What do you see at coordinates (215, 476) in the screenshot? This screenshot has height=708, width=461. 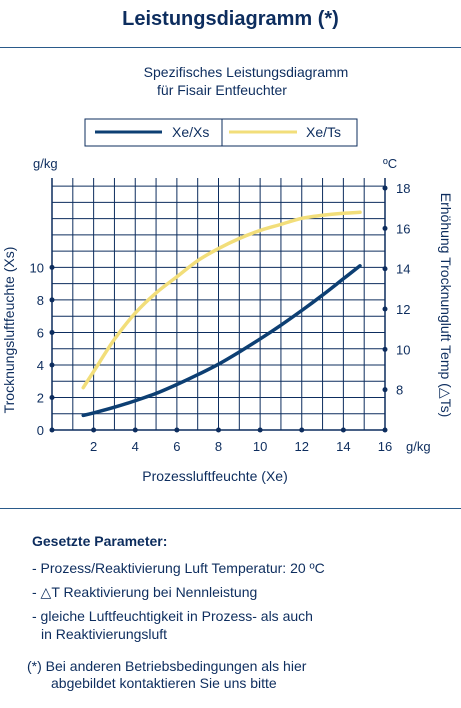 I see `x-axis-label: Prozessluftfeuchte (Xe)` at bounding box center [215, 476].